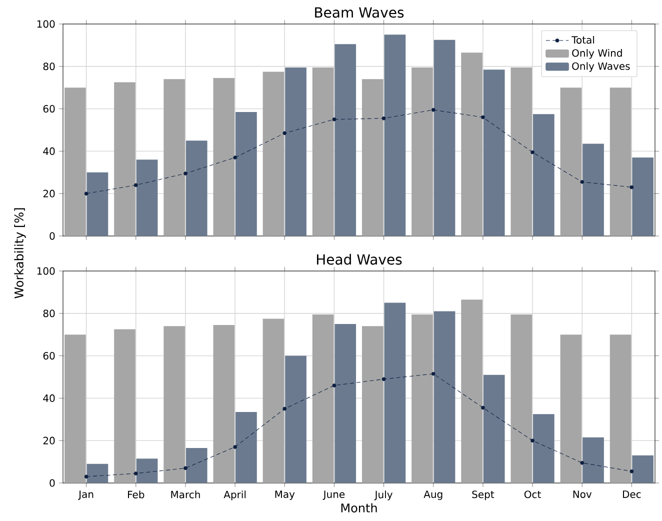 The height and width of the screenshot is (521, 662). What do you see at coordinates (532, 494) in the screenshot?
I see `x-tick-label: Oct` at bounding box center [532, 494].